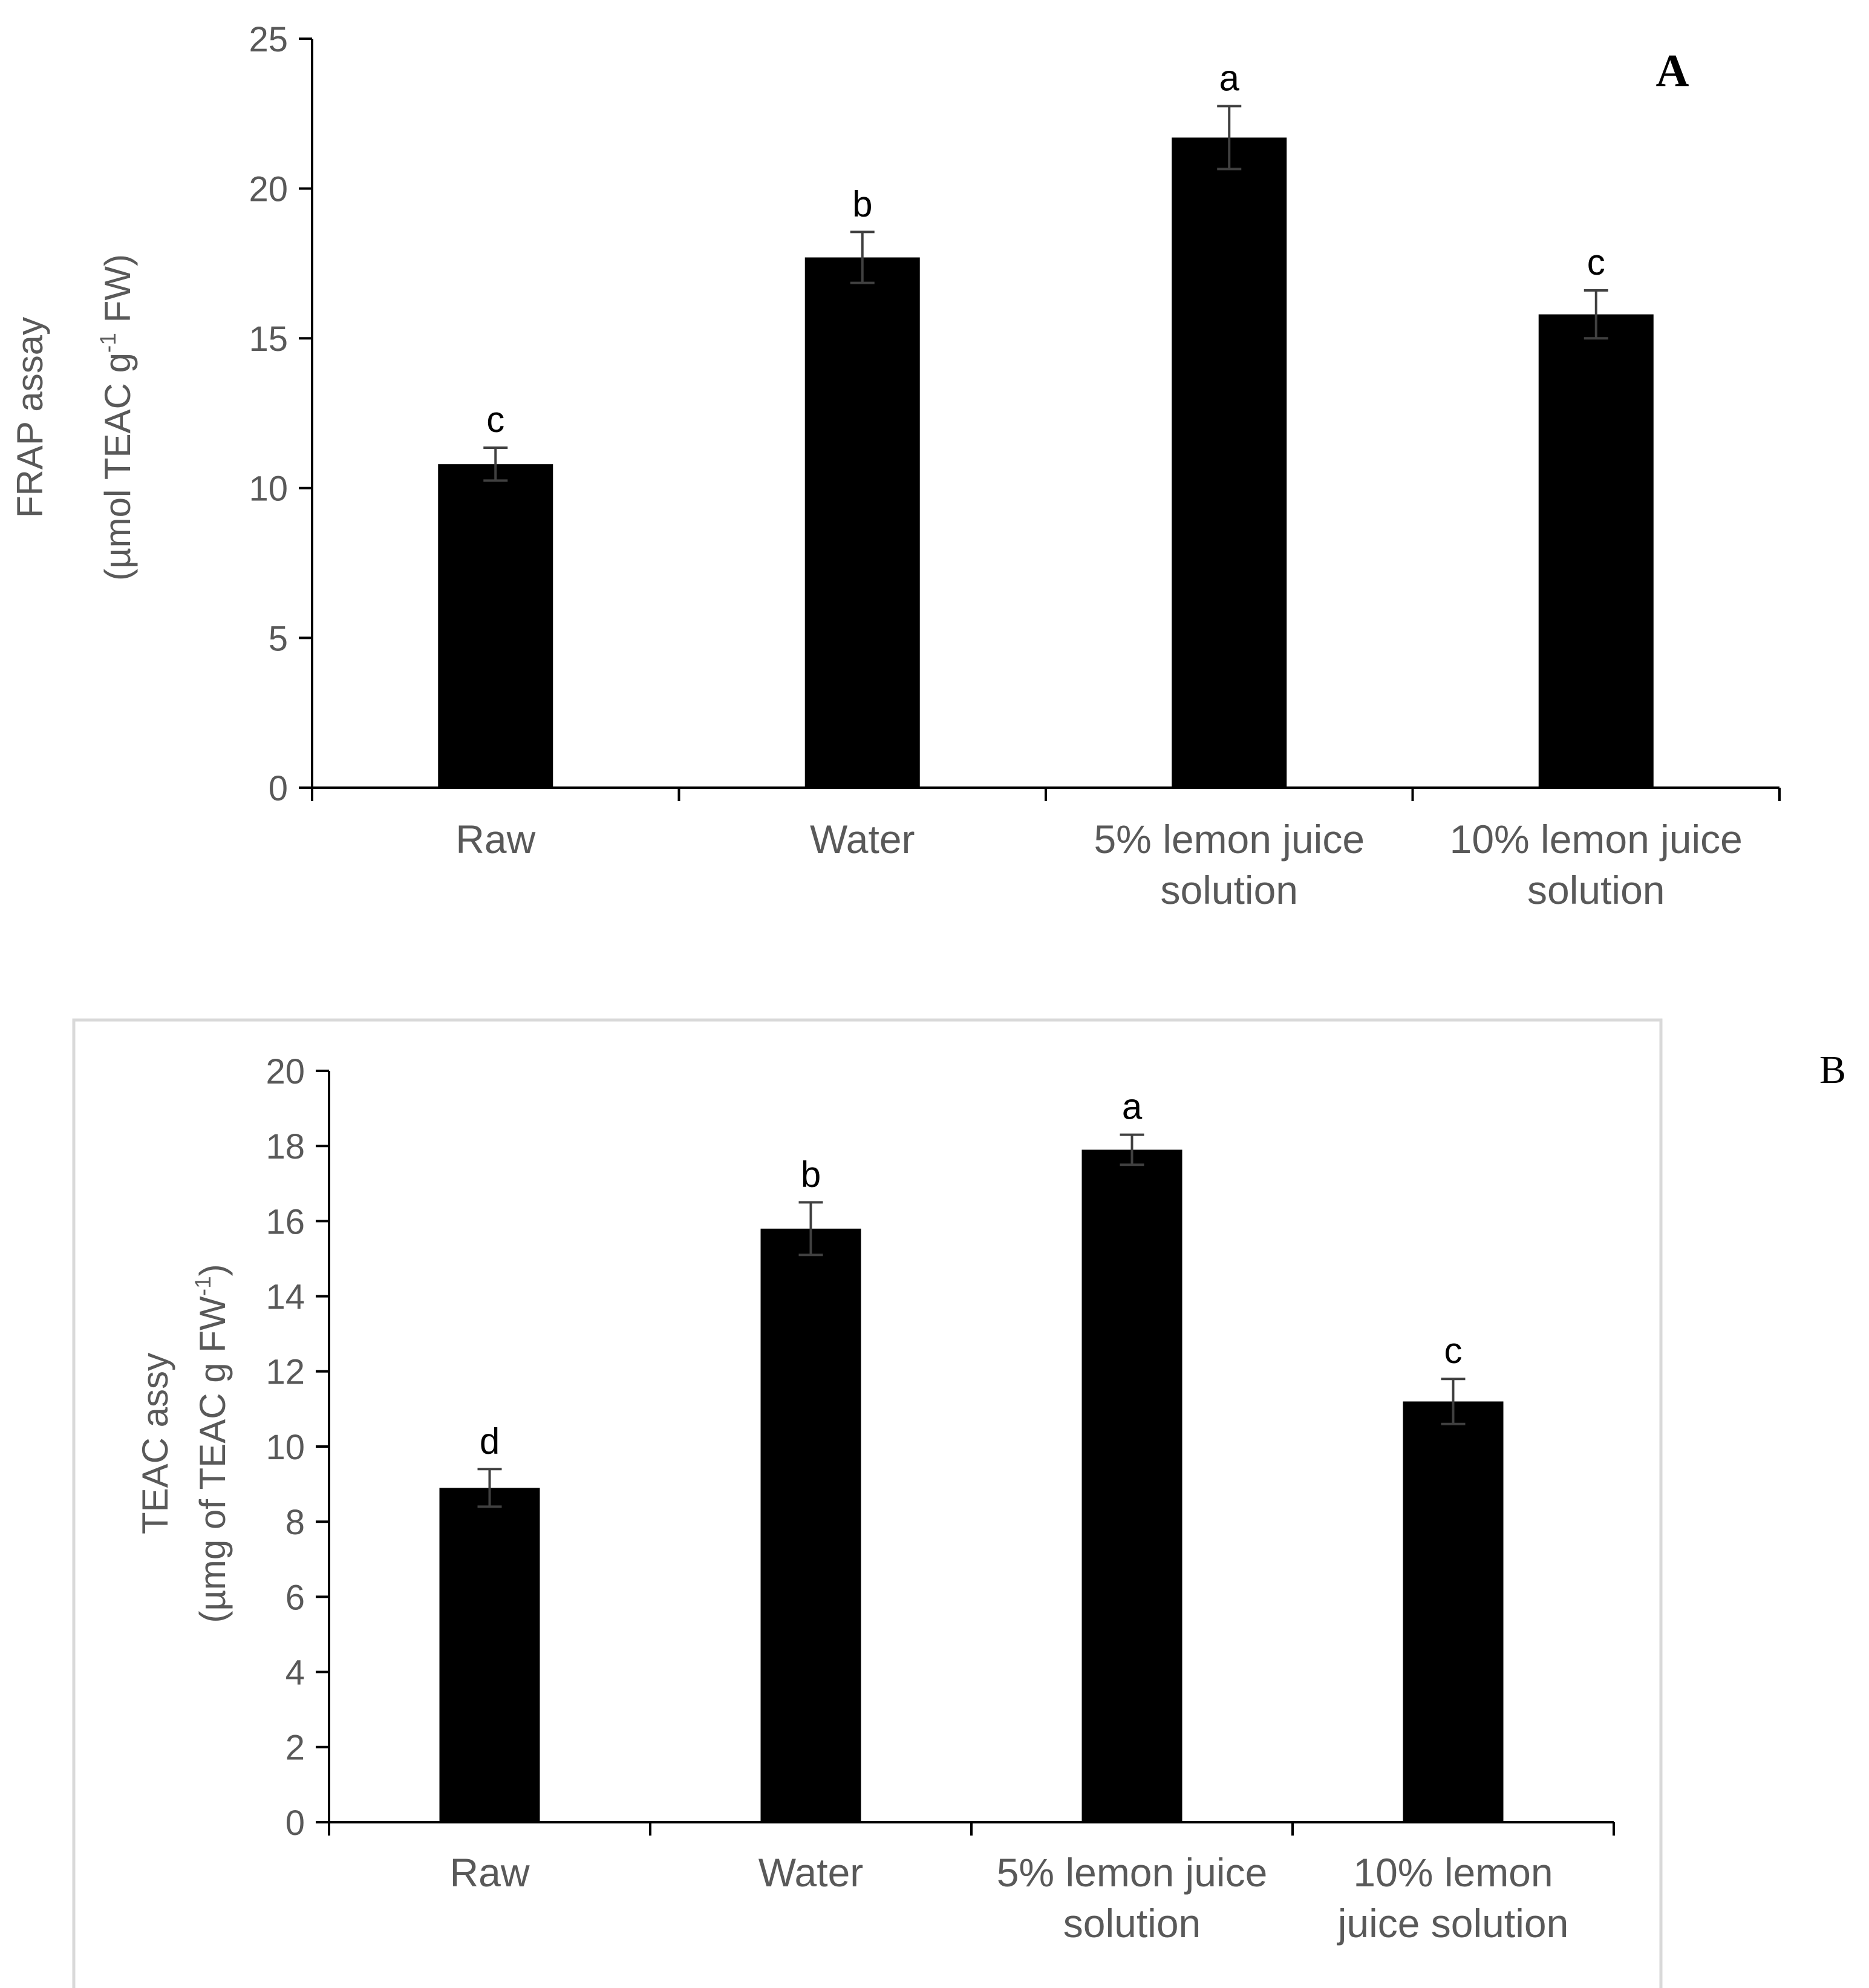 The height and width of the screenshot is (1988, 1869). Describe the element at coordinates (495, 839) in the screenshot. I see `panel-a-category-label-1: Raw` at that location.